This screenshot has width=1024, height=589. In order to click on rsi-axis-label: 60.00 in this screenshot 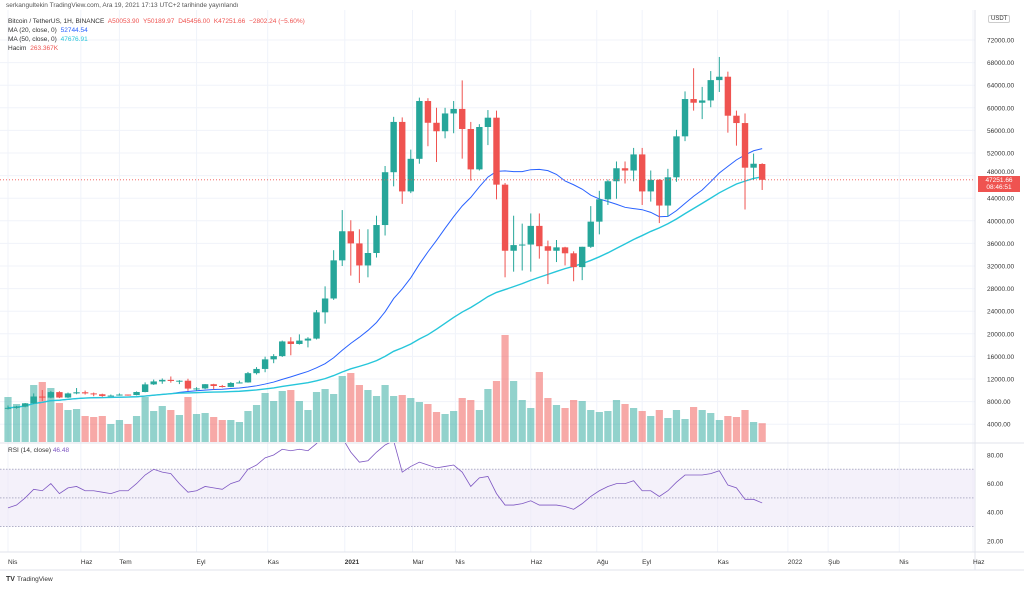, I will do `click(995, 484)`.